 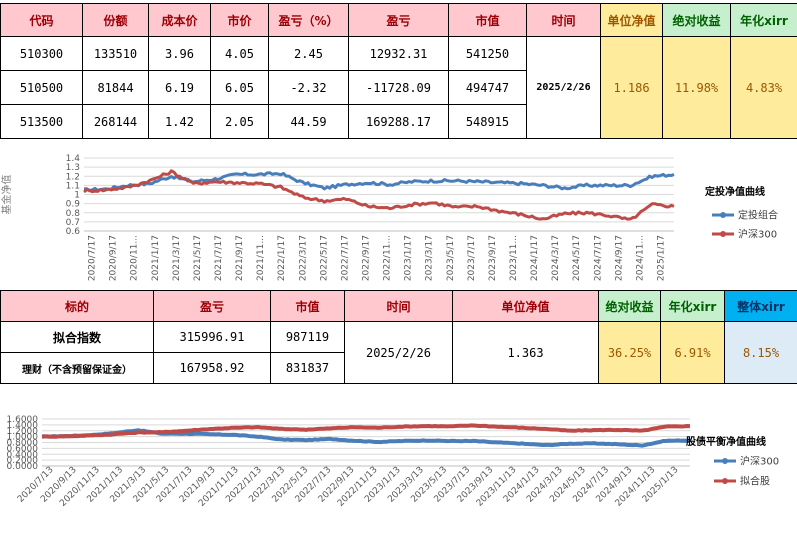 What do you see at coordinates (755, 481) in the screenshot?
I see `legend-label: 拟合股` at bounding box center [755, 481].